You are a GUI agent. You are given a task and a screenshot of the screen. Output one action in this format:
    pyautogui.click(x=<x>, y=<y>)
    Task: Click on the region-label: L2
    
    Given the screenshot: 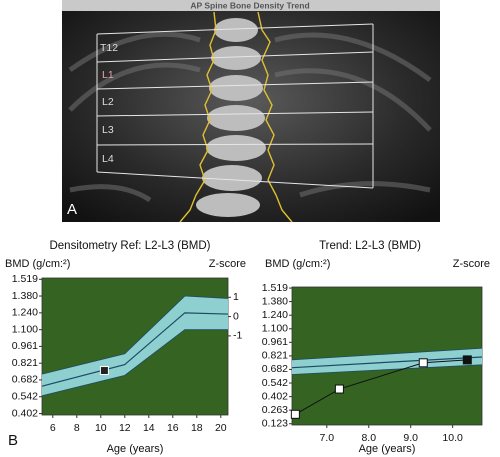 What is the action you would take?
    pyautogui.click(x=108, y=102)
    